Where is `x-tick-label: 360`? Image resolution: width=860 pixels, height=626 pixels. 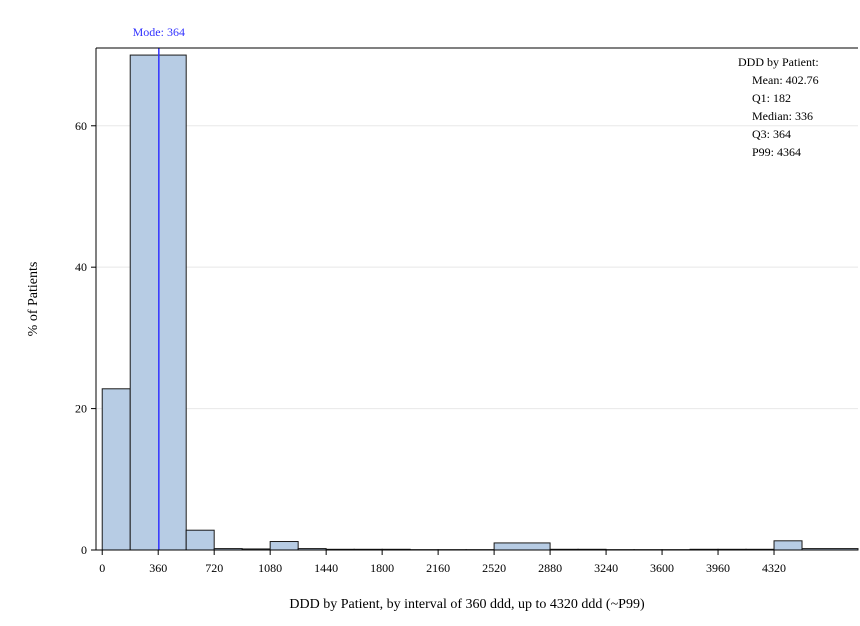
x-tick-label: 360 is located at coordinates (158, 568).